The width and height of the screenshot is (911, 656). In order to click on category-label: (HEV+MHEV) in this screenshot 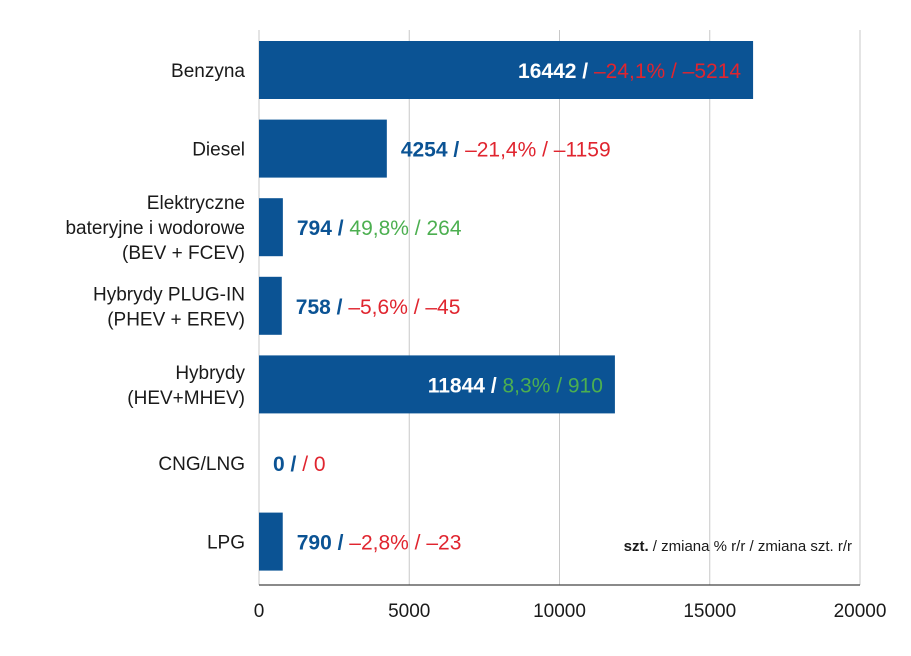, I will do `click(186, 398)`.